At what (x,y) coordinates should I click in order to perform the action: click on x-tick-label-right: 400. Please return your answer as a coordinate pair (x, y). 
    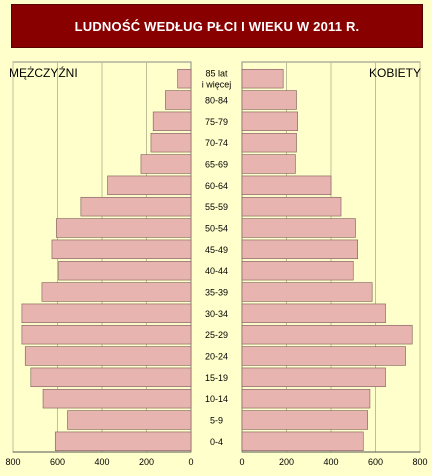
    Looking at the image, I should click on (330, 462).